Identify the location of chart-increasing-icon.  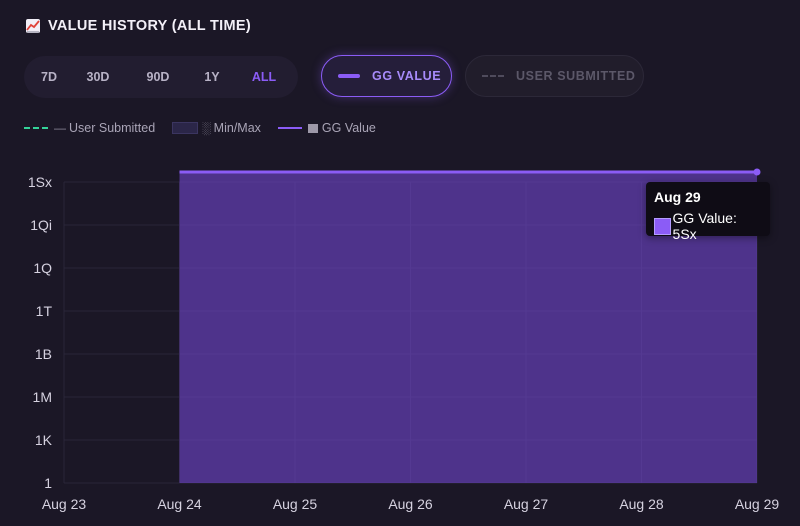
(33, 26).